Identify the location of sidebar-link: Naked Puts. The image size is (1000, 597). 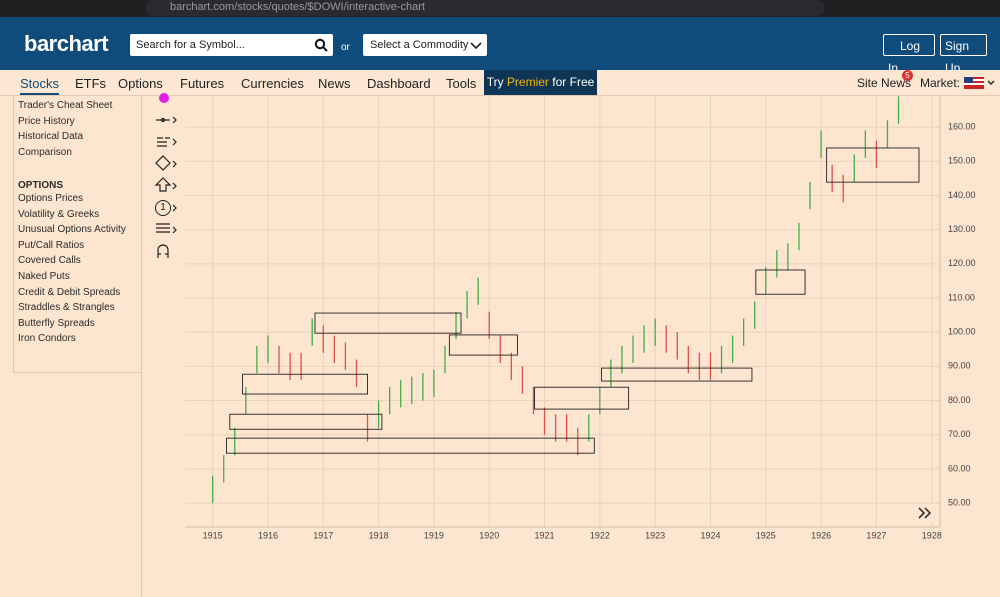
(44, 276).